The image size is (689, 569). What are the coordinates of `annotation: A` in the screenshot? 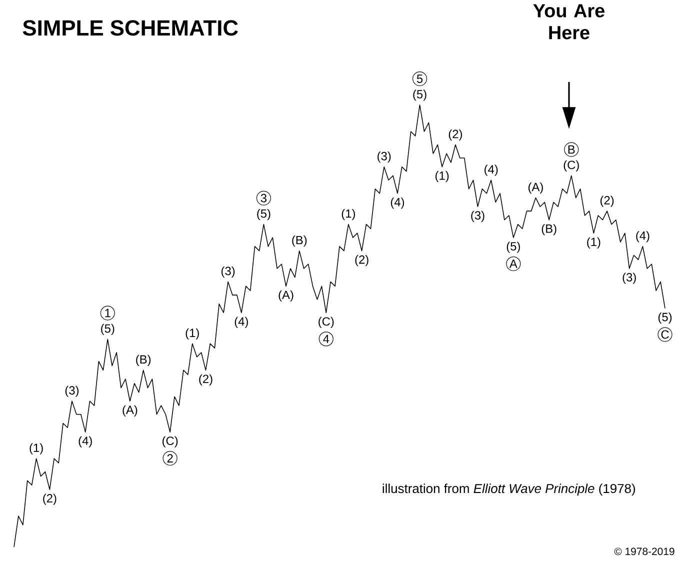 It's located at (513, 264).